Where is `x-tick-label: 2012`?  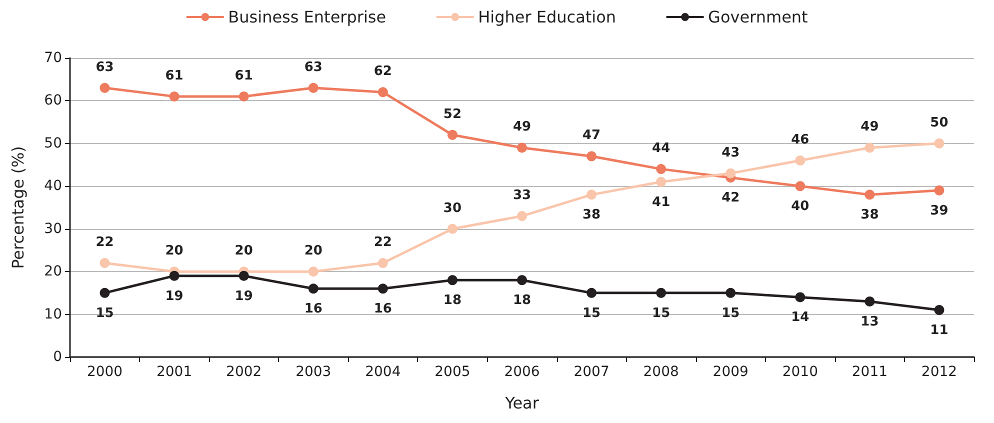
x-tick-label: 2012 is located at coordinates (939, 372).